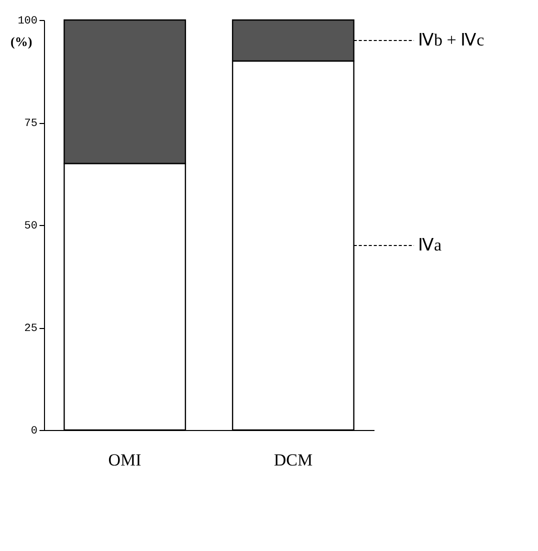 This screenshot has height=551, width=538. Describe the element at coordinates (31, 124) in the screenshot. I see `y-tick-label: 75` at that location.